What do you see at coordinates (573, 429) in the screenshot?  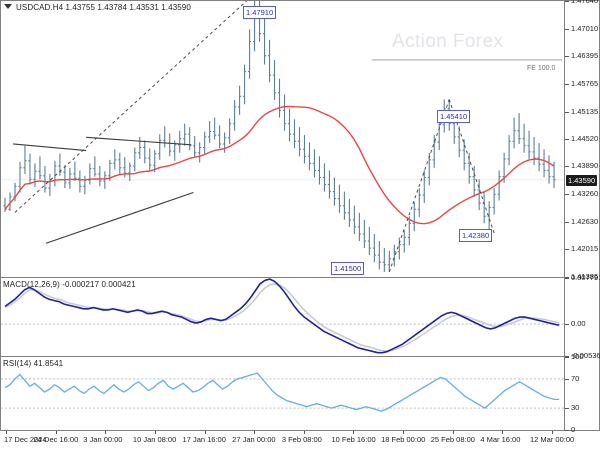 I see `rsi-tick-label: 0` at bounding box center [573, 429].